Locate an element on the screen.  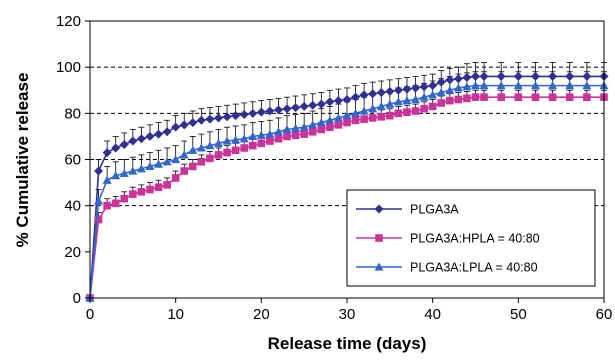
x-tick-label: 30 is located at coordinates (347, 314).